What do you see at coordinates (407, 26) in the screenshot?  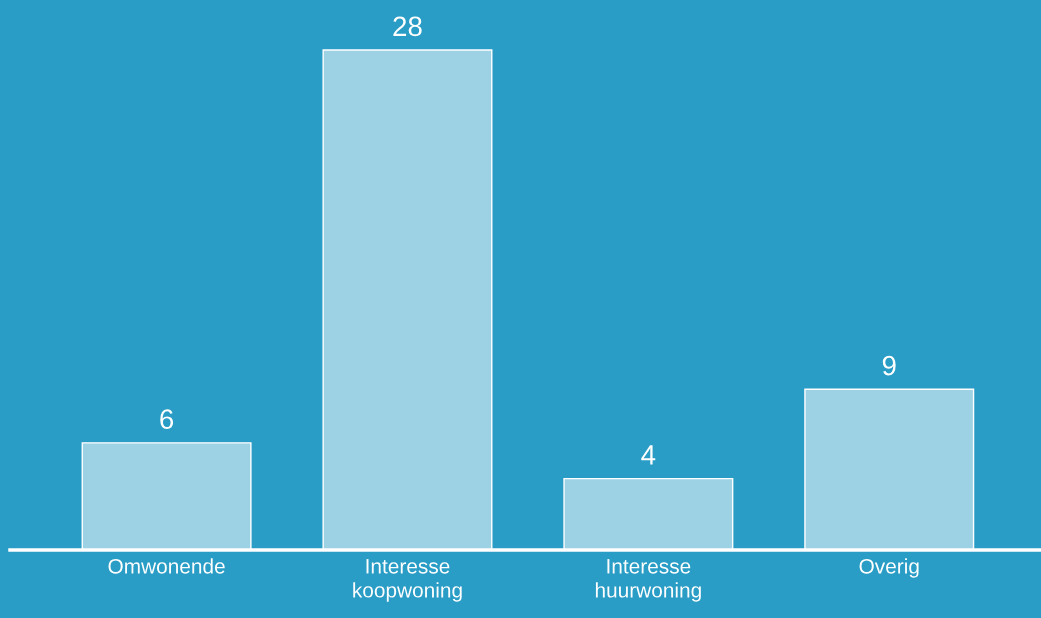 I see `data-label: 28` at bounding box center [407, 26].